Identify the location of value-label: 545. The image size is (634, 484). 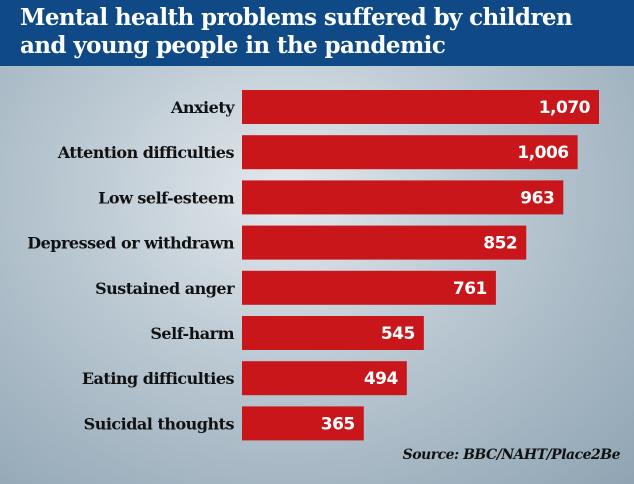
(398, 334).